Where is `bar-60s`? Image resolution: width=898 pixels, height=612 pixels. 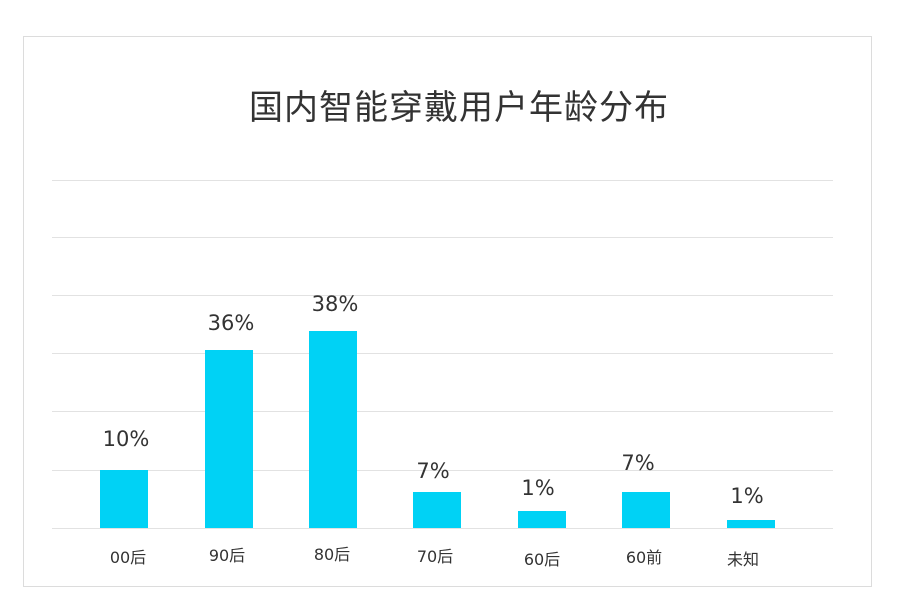
bar-60s is located at coordinates (542, 519).